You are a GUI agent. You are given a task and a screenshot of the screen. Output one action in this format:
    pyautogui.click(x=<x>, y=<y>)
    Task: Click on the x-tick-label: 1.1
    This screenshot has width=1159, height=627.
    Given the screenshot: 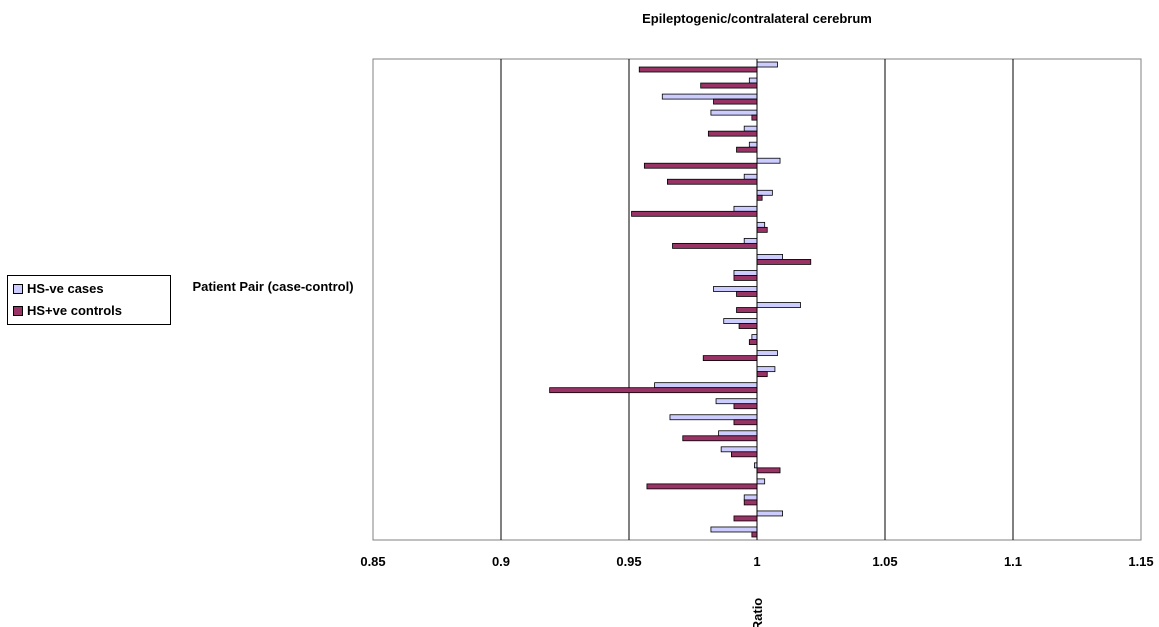 What is the action you would take?
    pyautogui.click(x=1013, y=561)
    